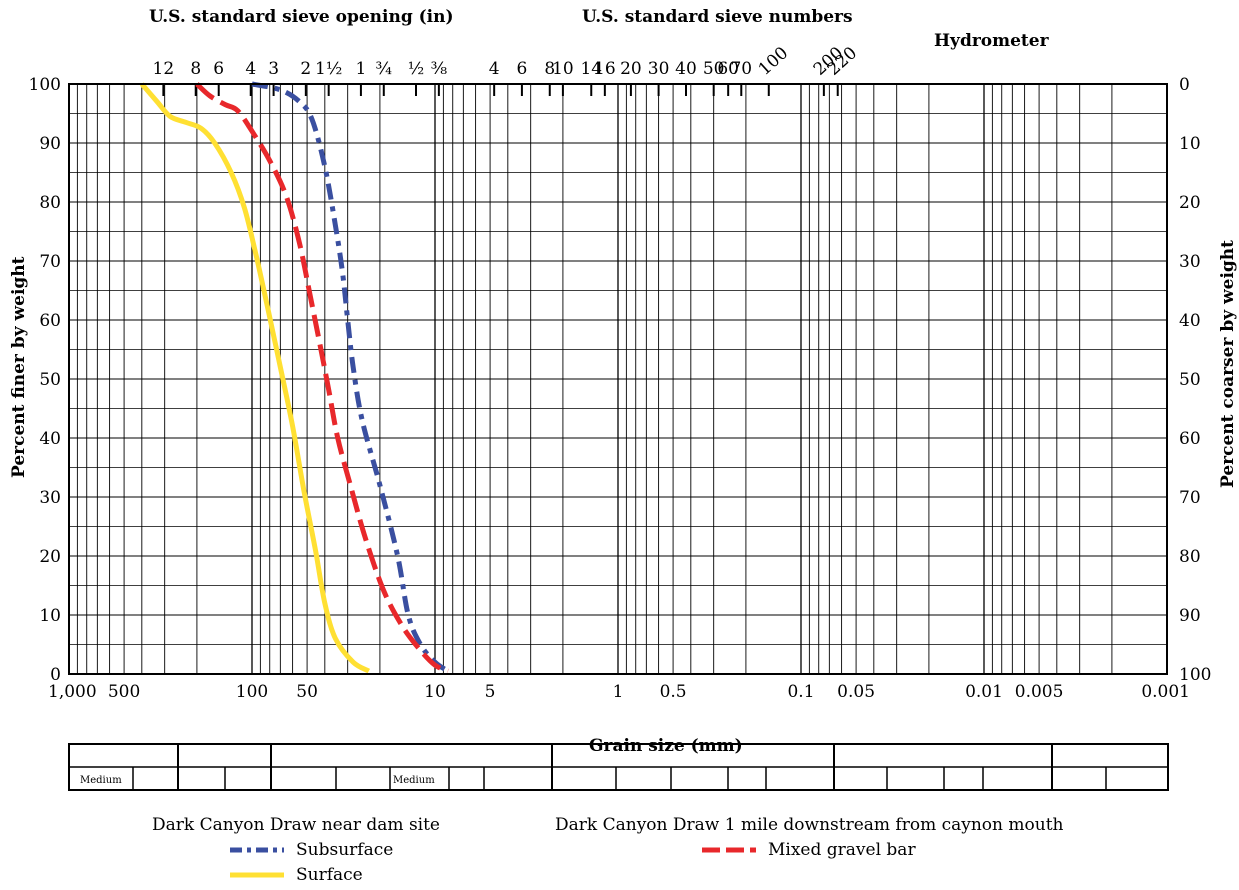  Describe the element at coordinates (50, 380) in the screenshot. I see `y-tick-label: 50` at that location.